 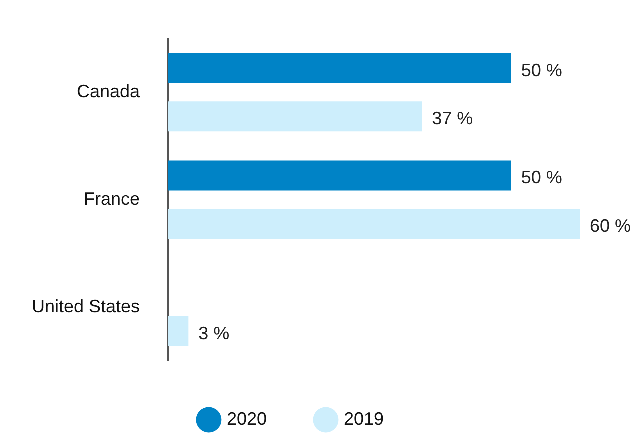 I want to click on data-label: 60 %, so click(x=611, y=226).